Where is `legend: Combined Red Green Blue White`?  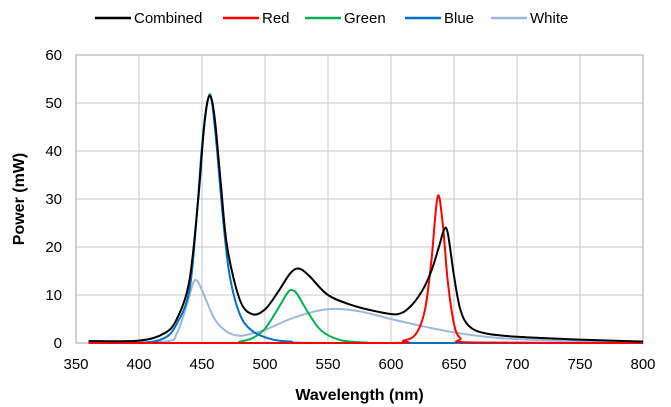 legend: Combined Red Green Blue White is located at coordinates (331, 18).